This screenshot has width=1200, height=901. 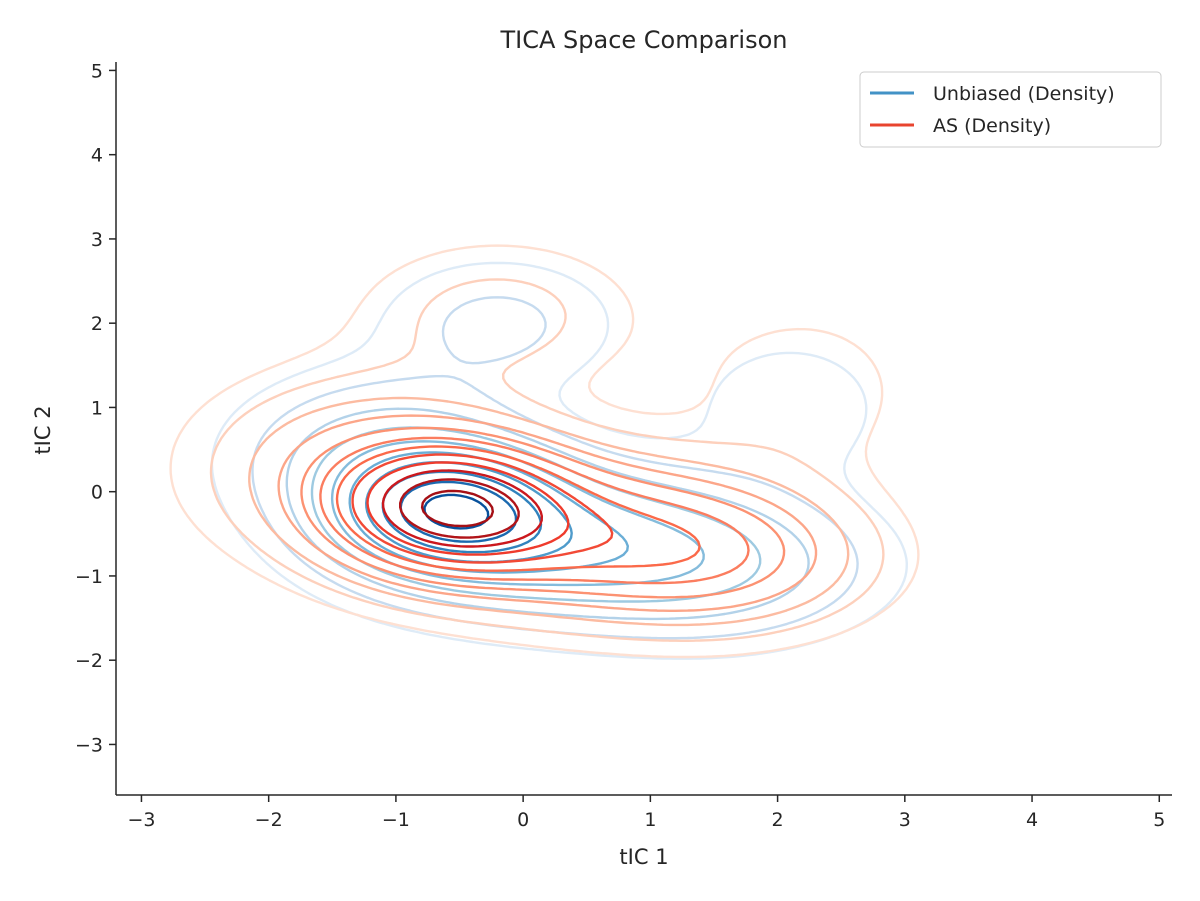 I want to click on y-tick-label: −2, so click(x=89, y=661).